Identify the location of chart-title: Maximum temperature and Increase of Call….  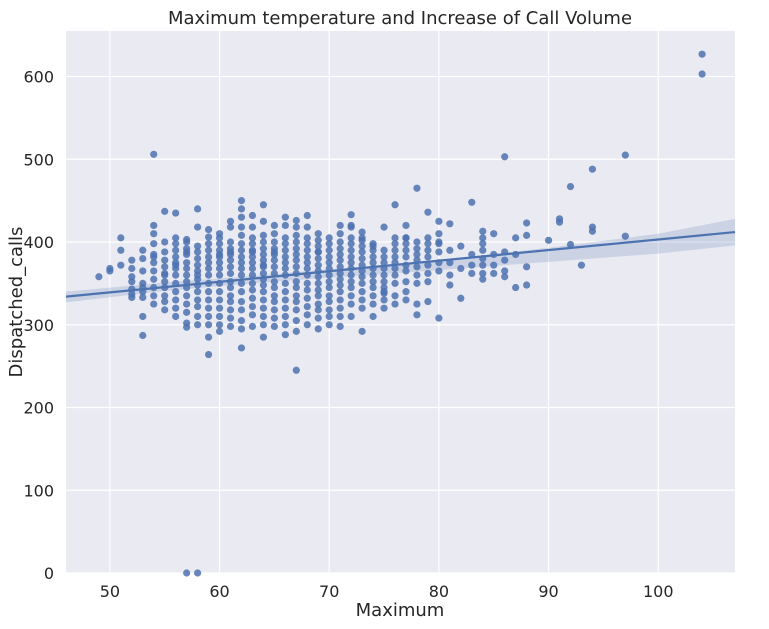
(400, 18).